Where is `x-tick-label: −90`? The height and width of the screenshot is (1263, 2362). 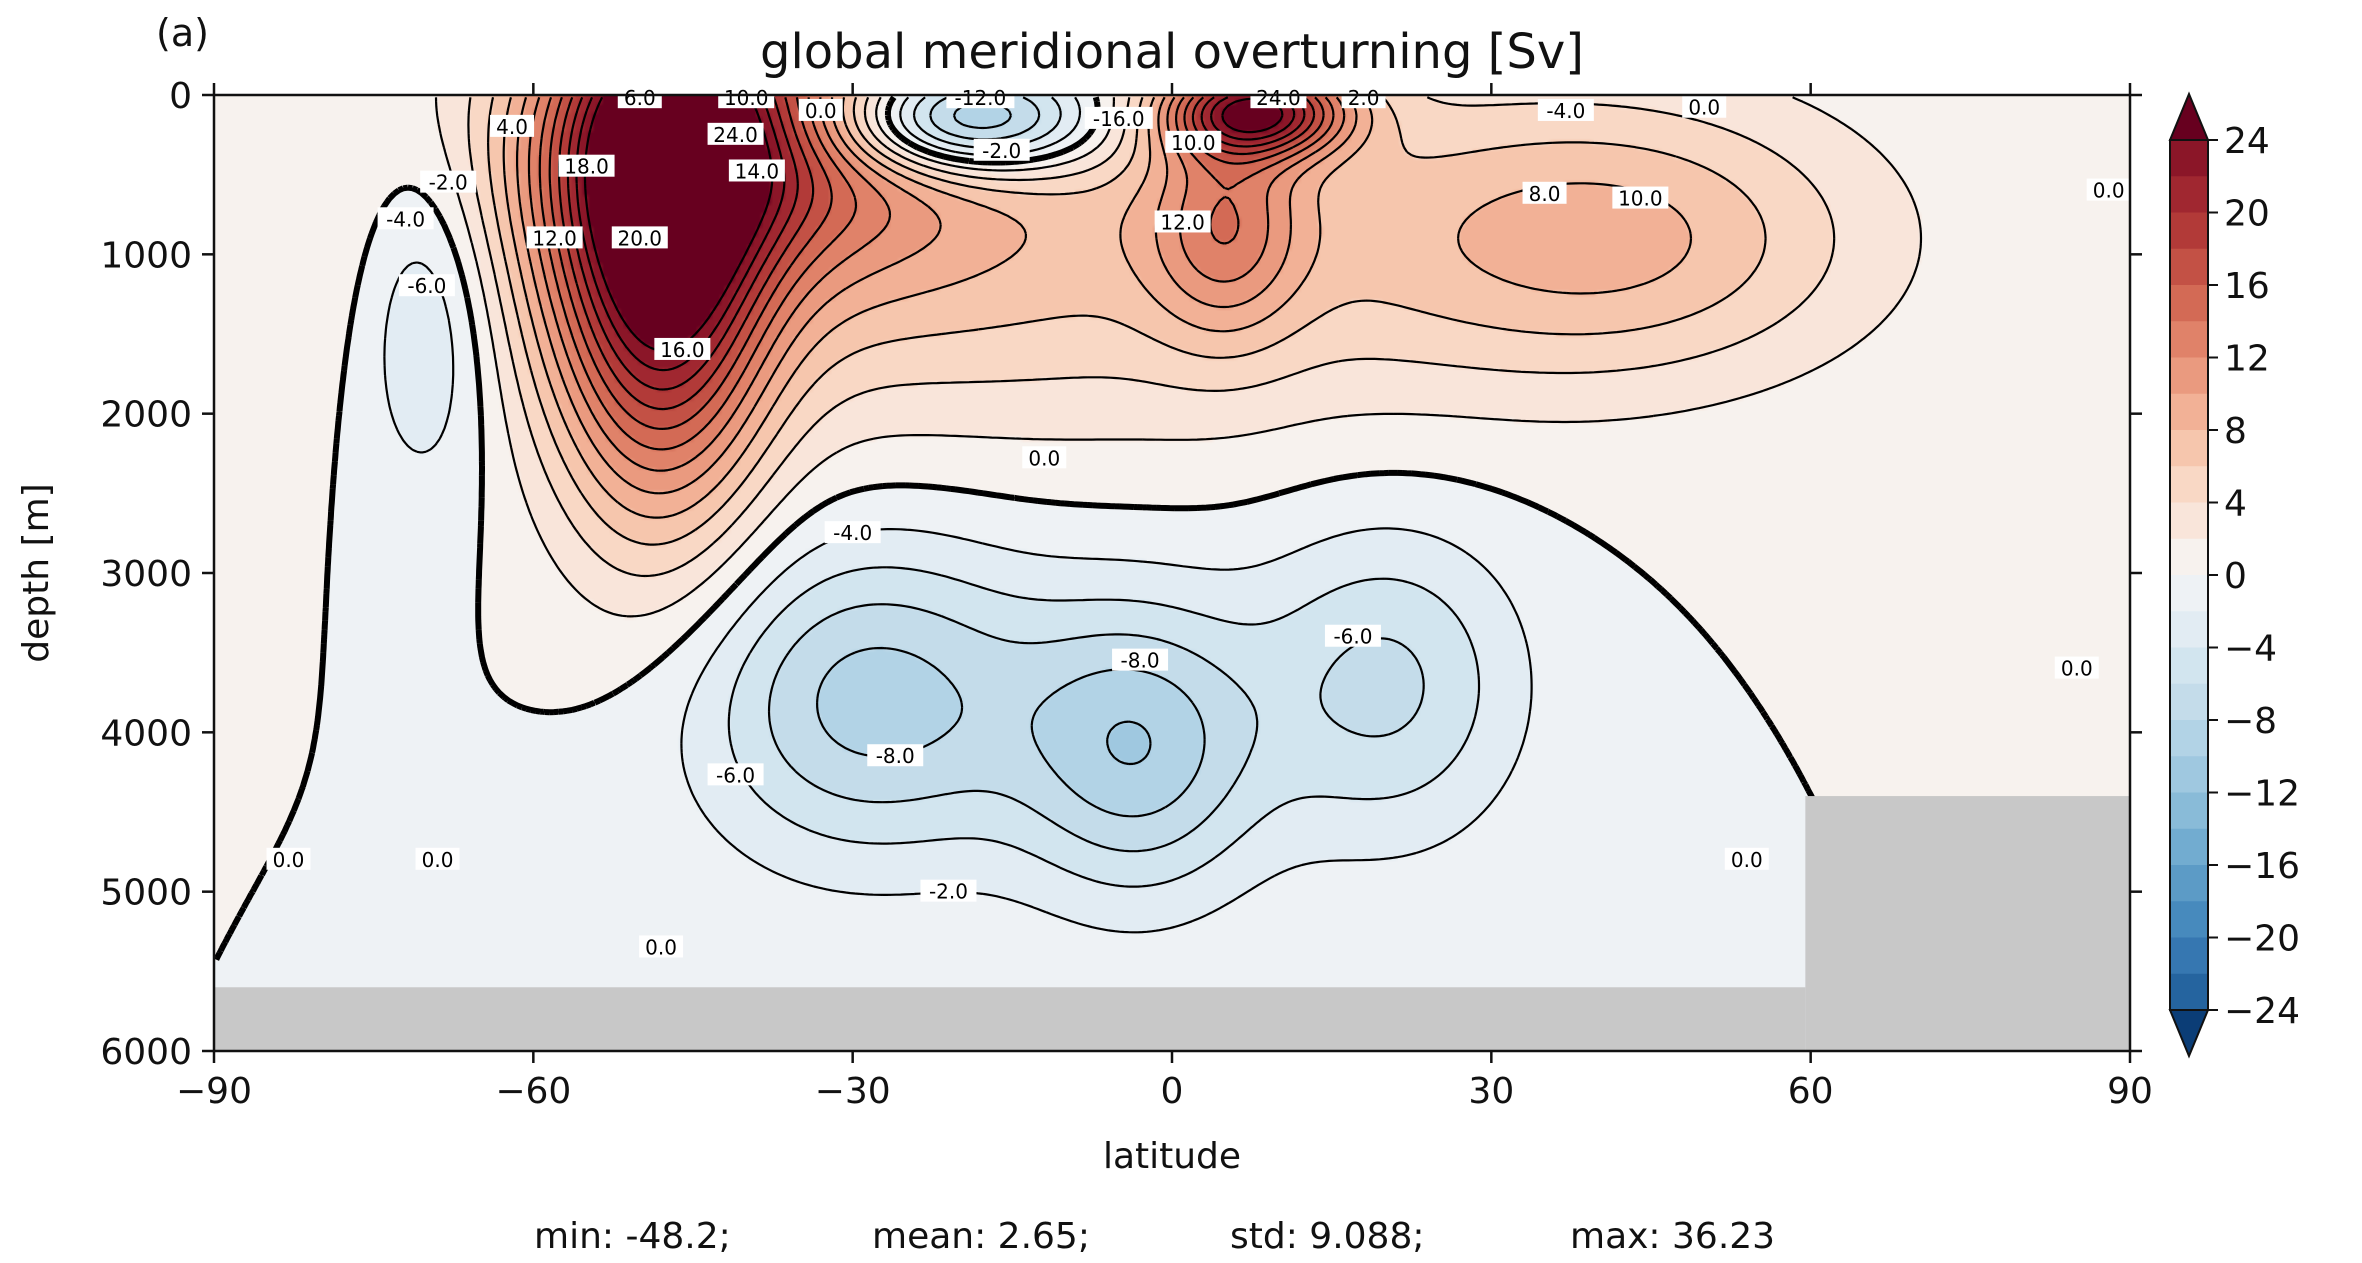 x-tick-label: −90 is located at coordinates (214, 1091).